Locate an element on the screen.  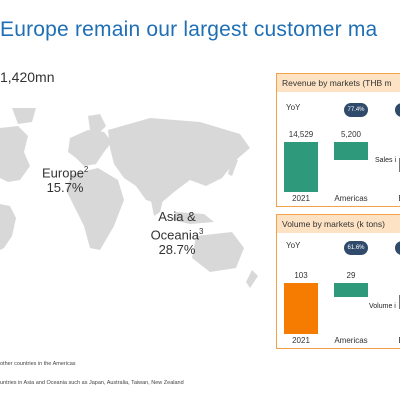
total-value: 1,420mn is located at coordinates (27, 77).